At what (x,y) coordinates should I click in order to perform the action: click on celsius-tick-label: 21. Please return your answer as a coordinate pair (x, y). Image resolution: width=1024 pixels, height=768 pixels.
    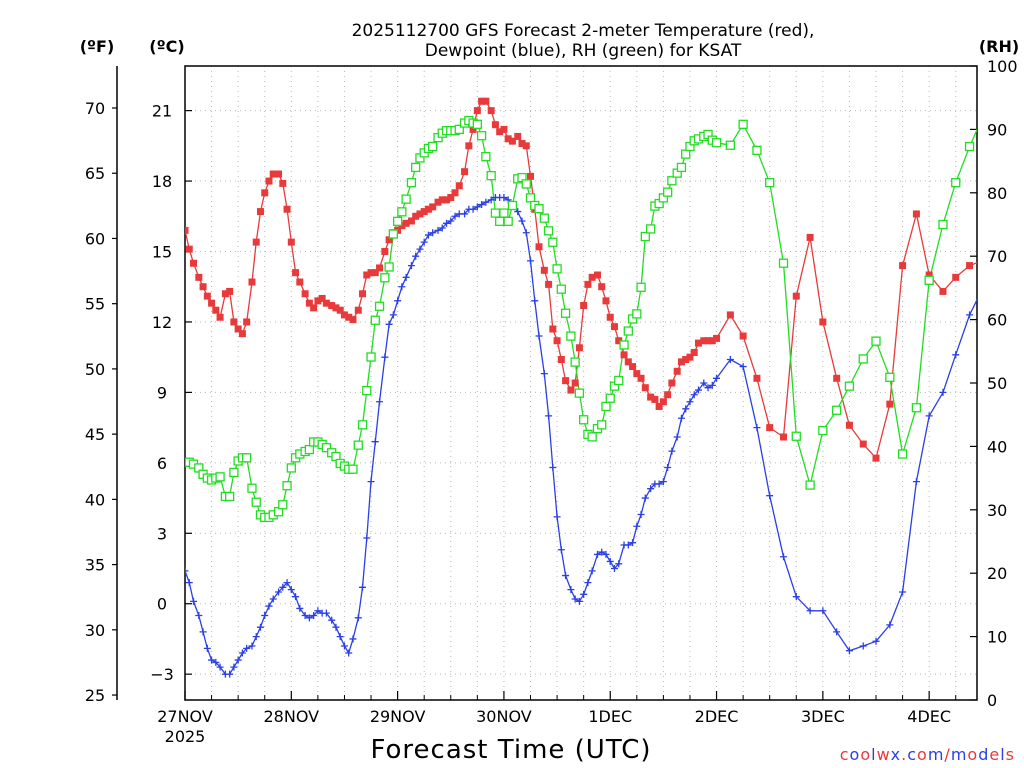
    Looking at the image, I should click on (162, 111).